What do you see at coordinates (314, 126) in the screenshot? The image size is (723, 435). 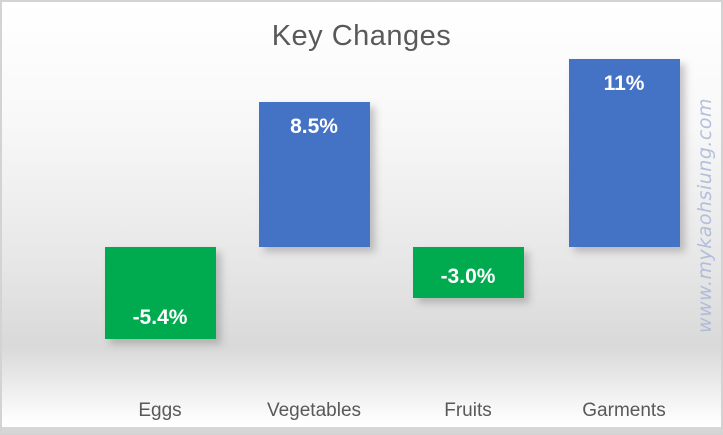 I see `data-label-vegetables: 8.5%` at bounding box center [314, 126].